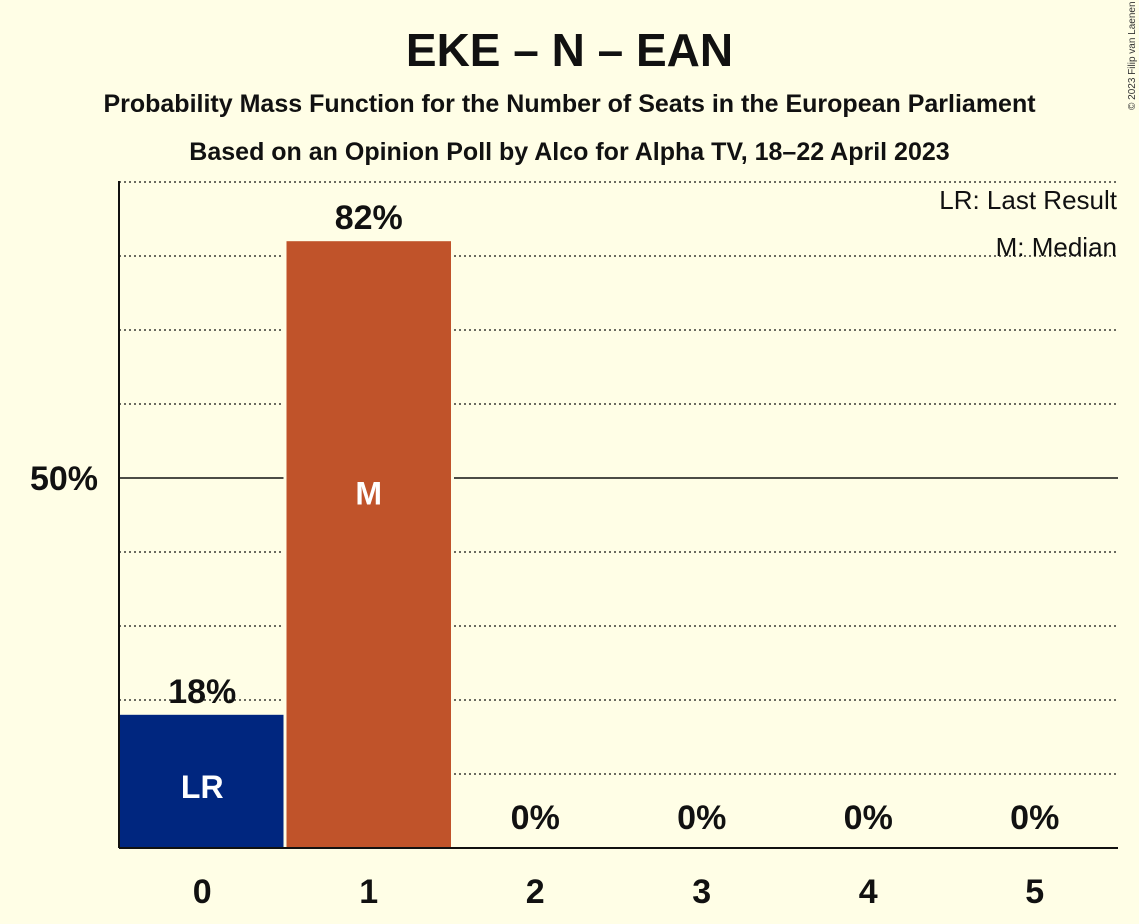  I want to click on x-tick-label: 5, so click(1034, 892).